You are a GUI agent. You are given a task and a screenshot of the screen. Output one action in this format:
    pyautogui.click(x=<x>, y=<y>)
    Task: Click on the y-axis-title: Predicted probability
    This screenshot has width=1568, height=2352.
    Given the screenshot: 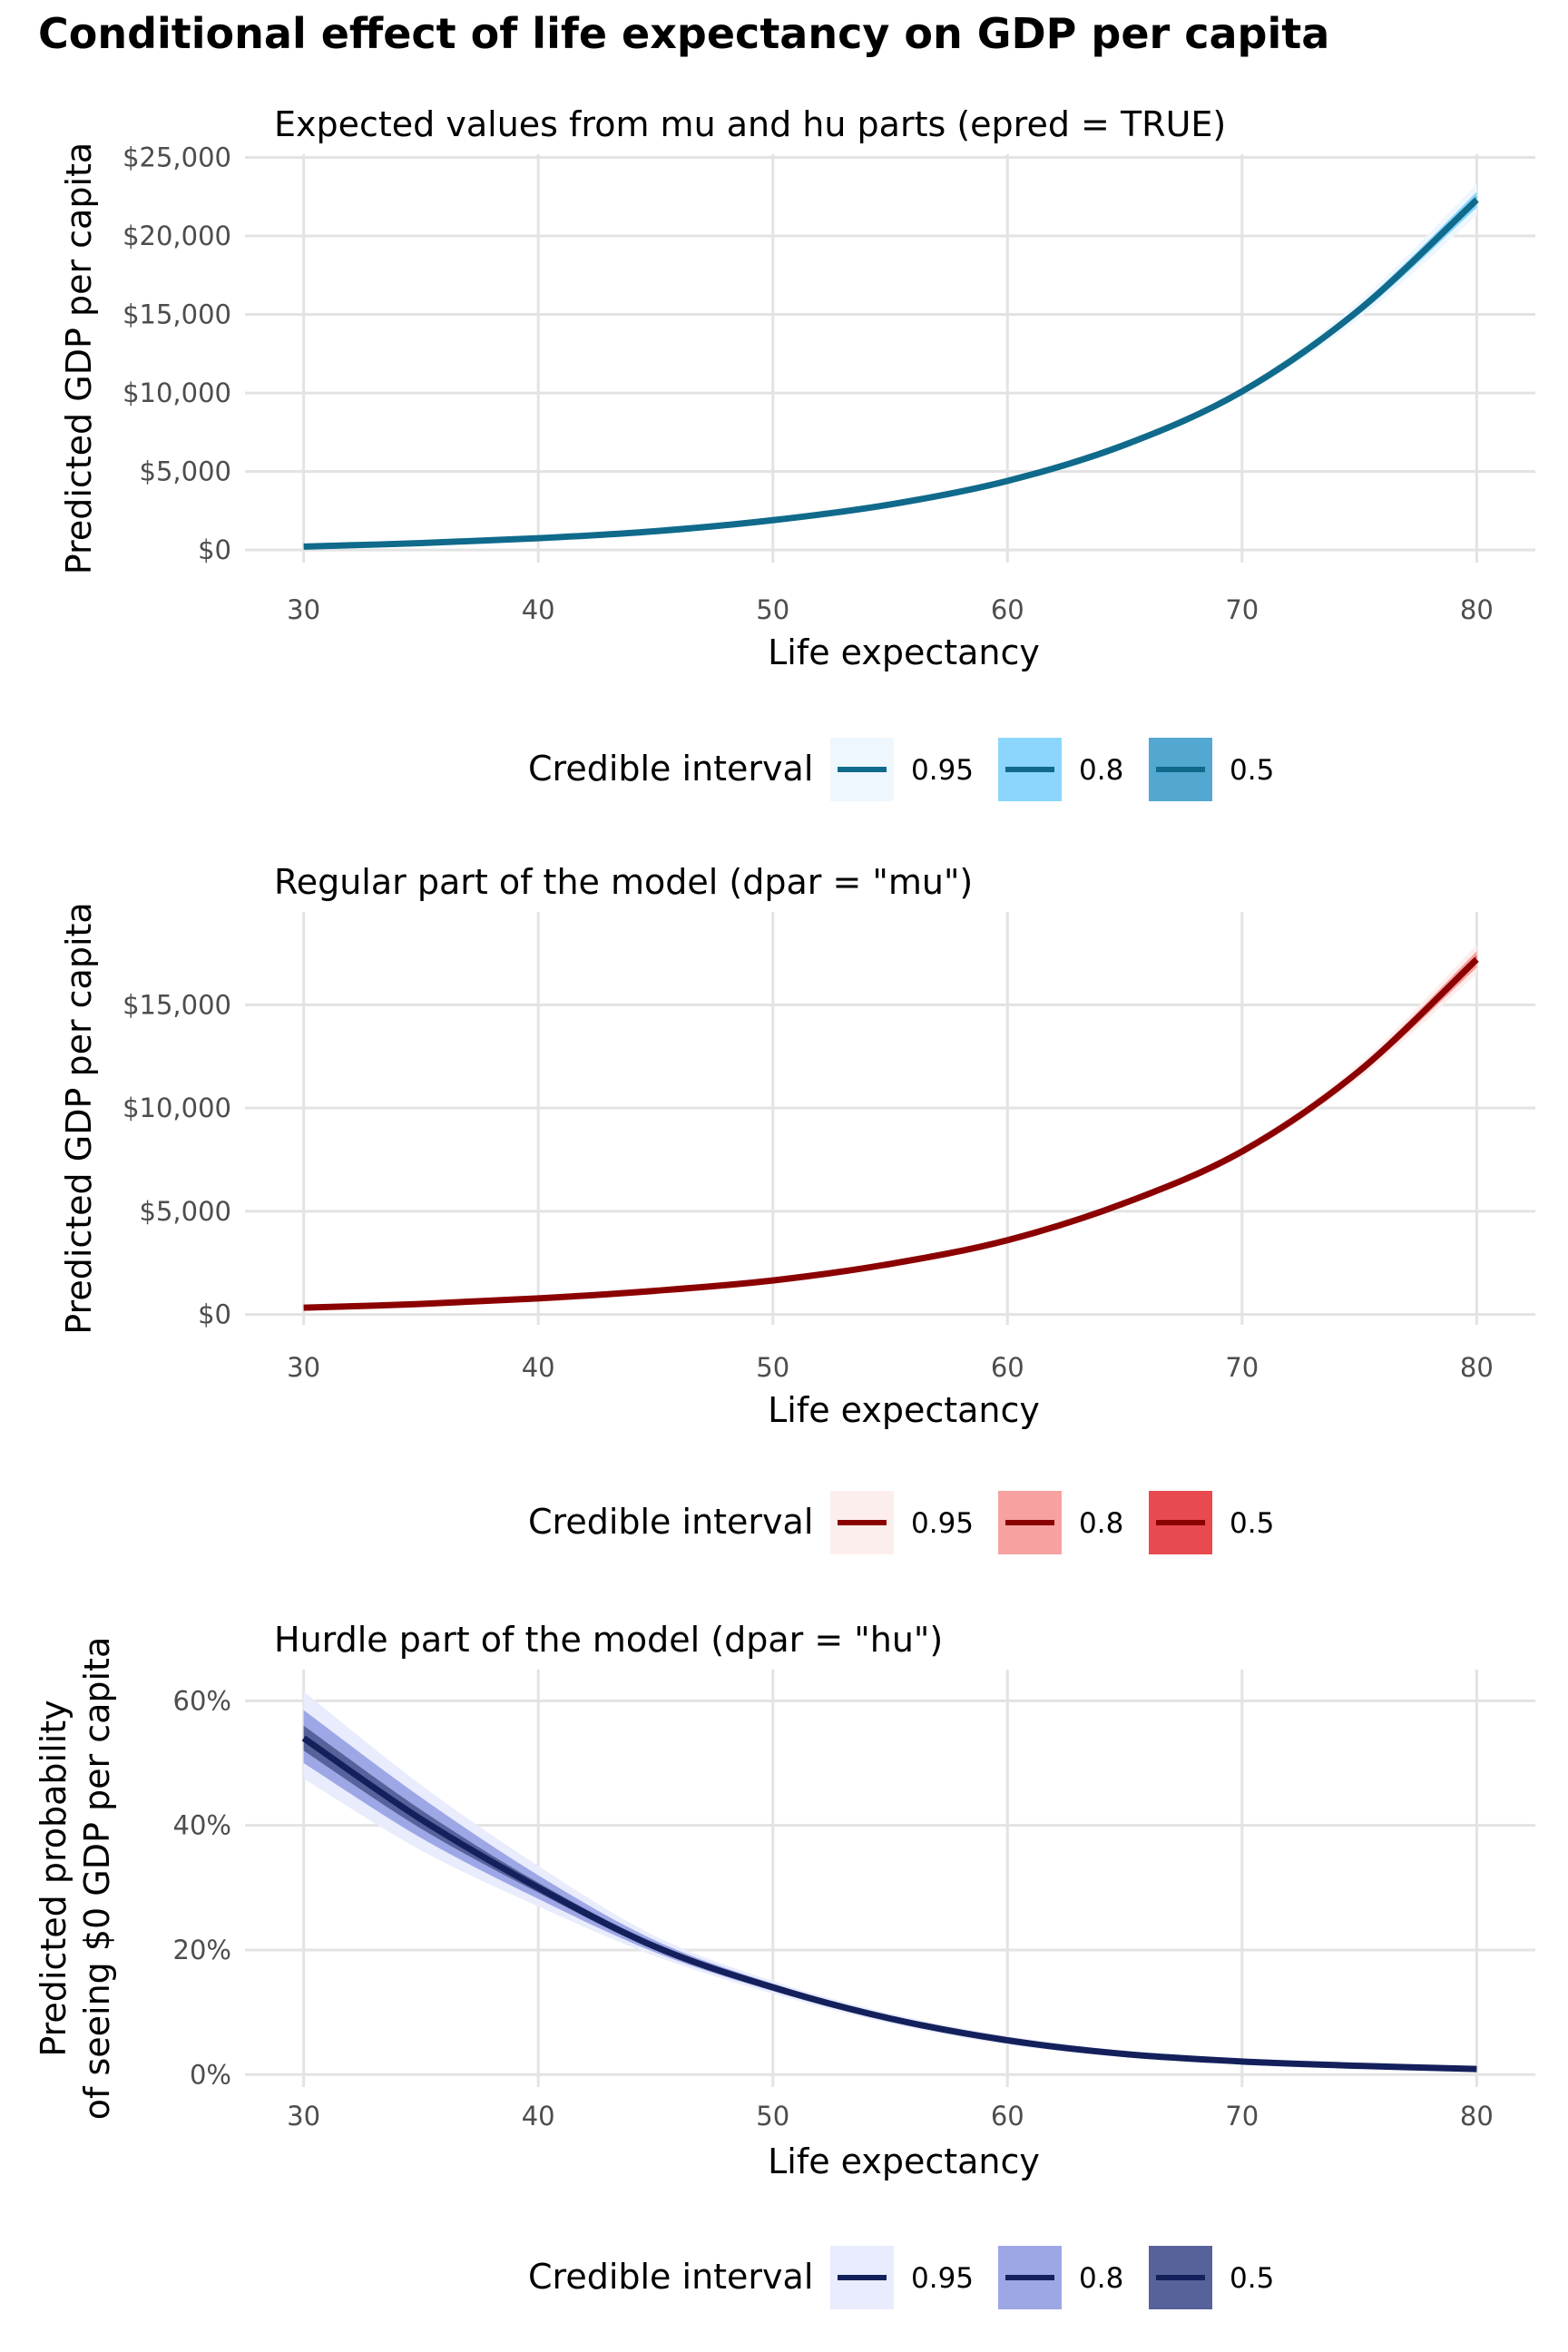 What is the action you would take?
    pyautogui.click(x=54, y=1878)
    